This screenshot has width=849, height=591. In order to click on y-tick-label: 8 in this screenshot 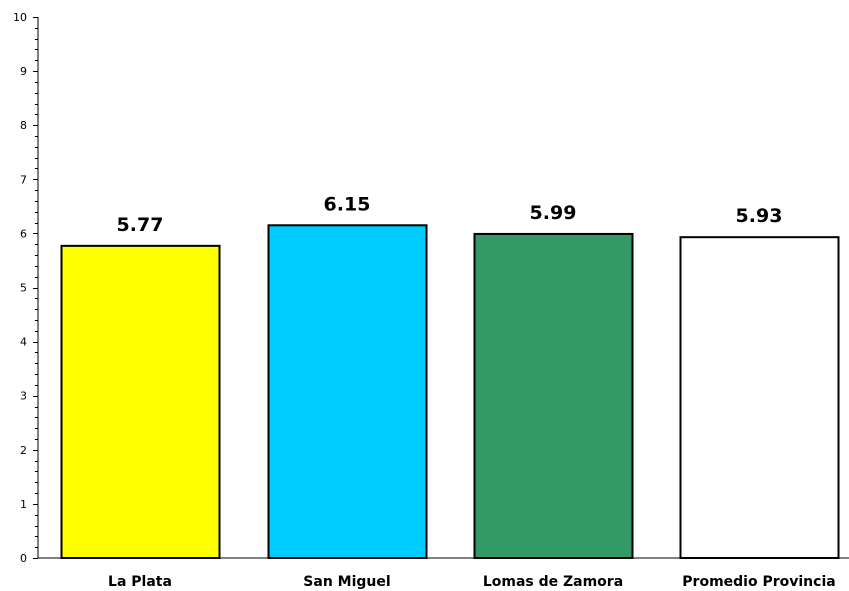, I will do `click(23, 125)`.